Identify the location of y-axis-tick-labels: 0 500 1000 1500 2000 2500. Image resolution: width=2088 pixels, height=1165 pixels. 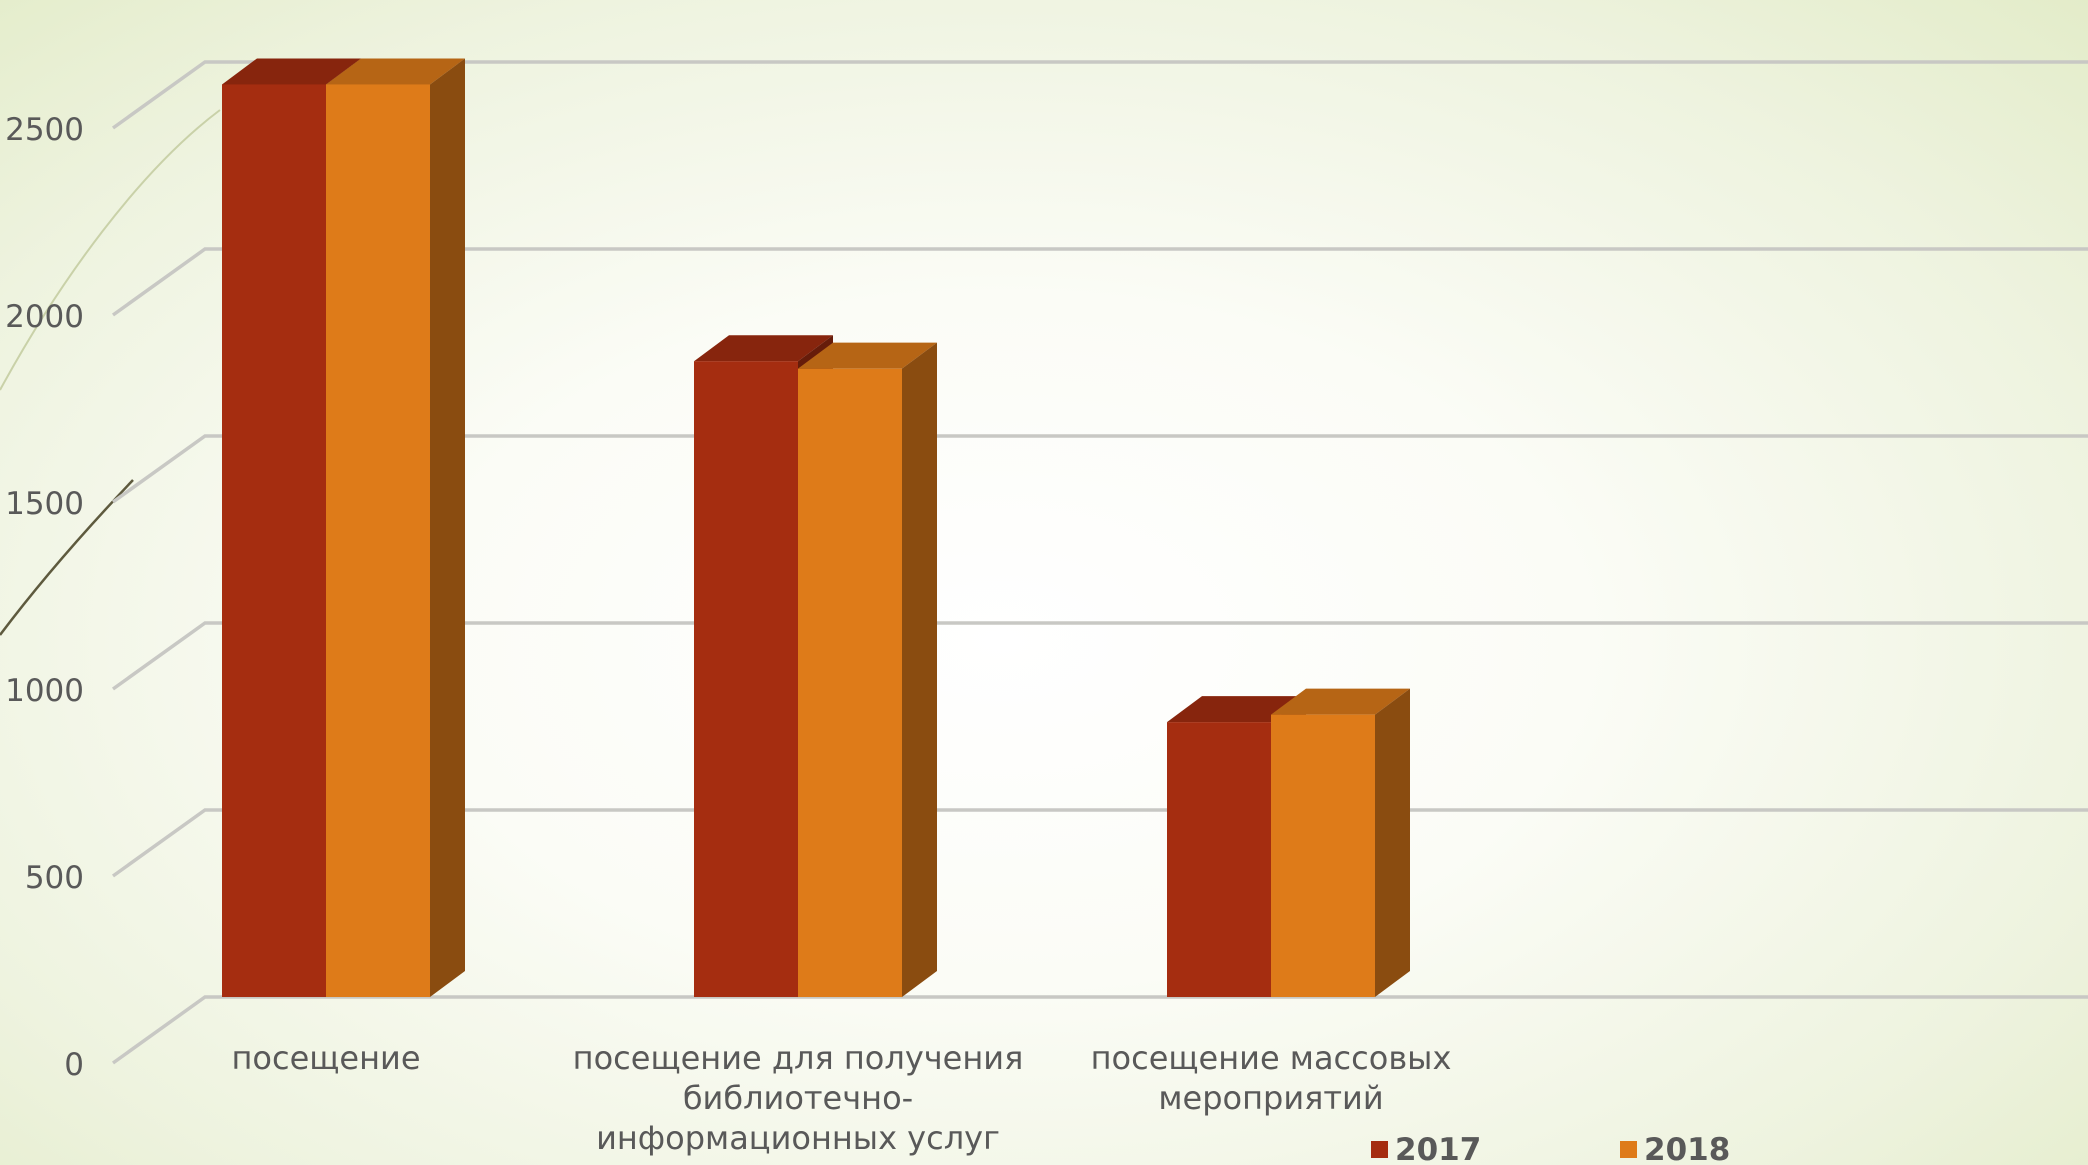
(44, 597).